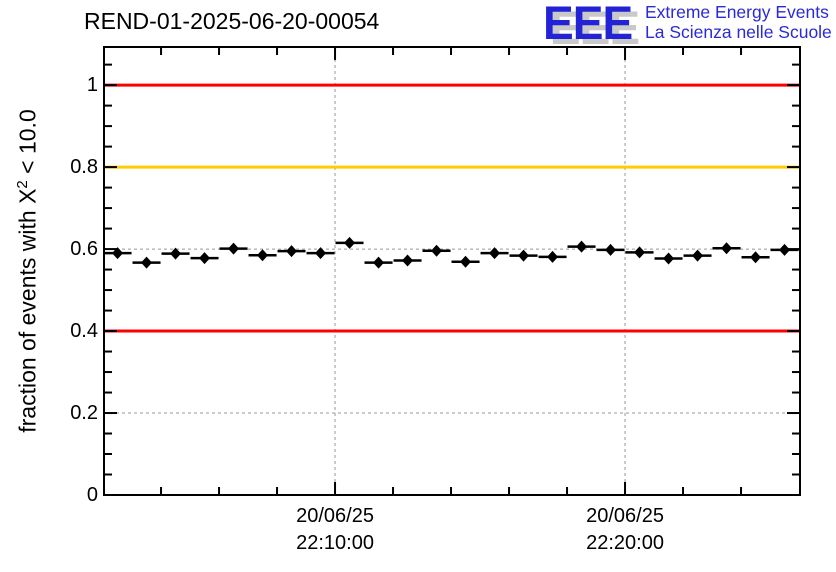 This screenshot has width=836, height=572. Describe the element at coordinates (737, 12) in the screenshot. I see `eee-logo-line1: Extreme Energy Events` at that location.